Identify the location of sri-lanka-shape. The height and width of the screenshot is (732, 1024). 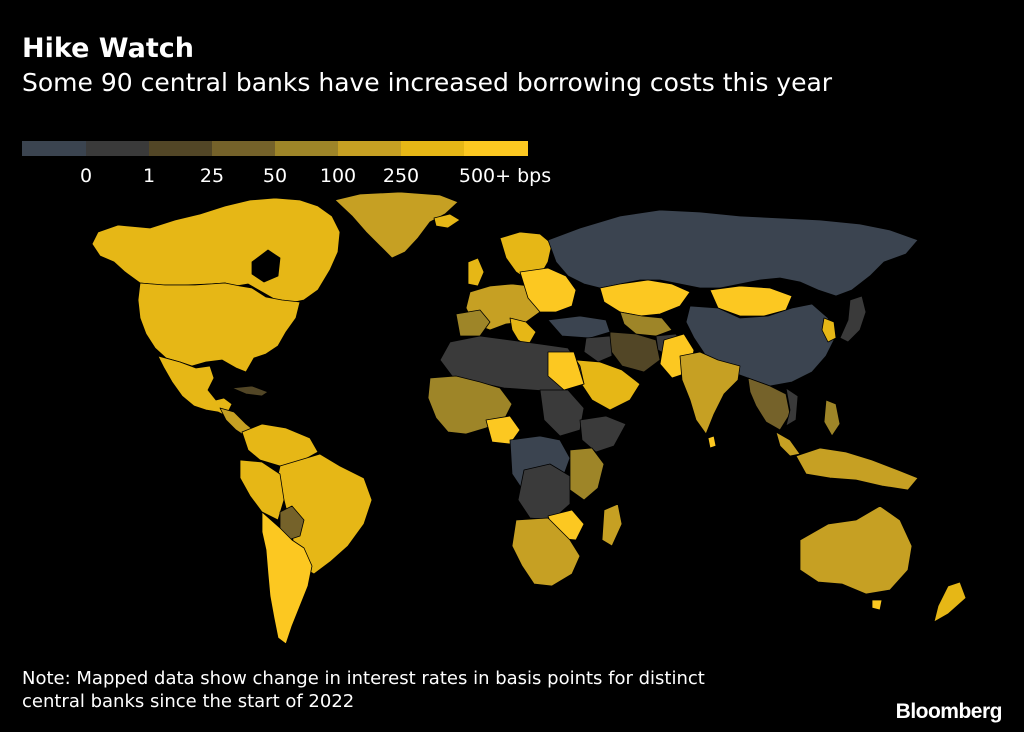
(712, 442).